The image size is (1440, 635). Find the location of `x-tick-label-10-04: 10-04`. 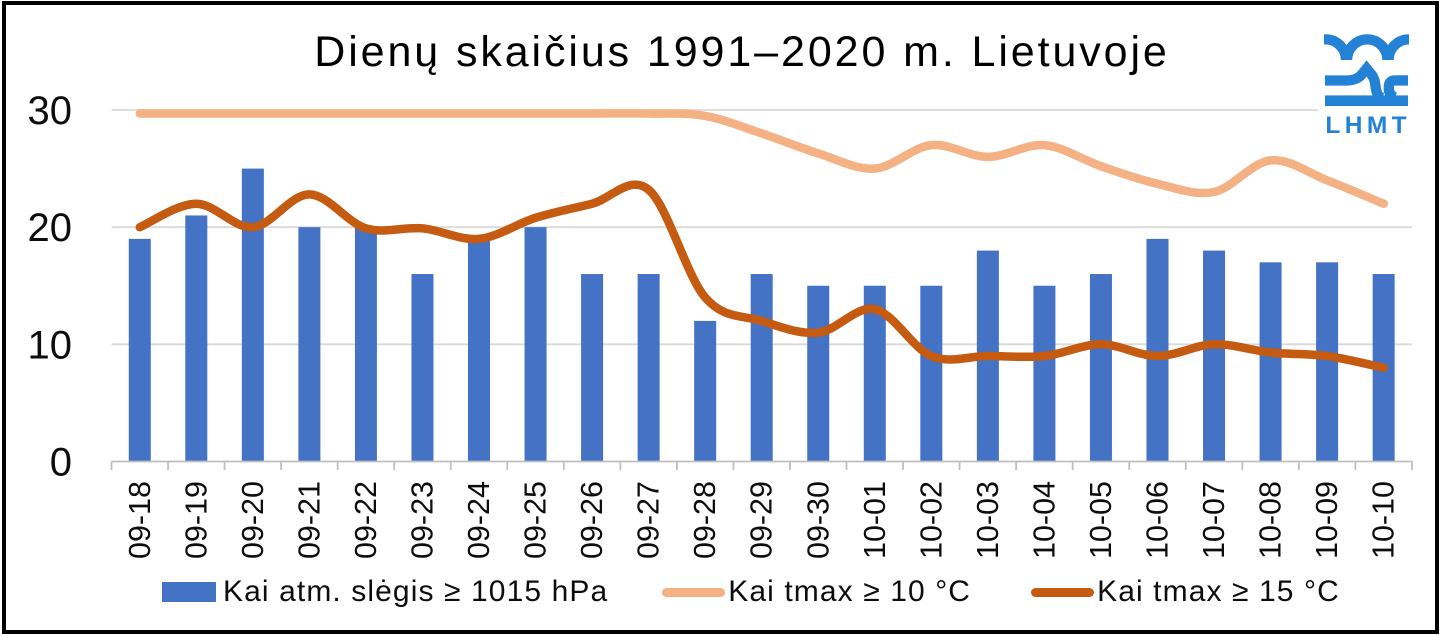

x-tick-label-10-04: 10-04 is located at coordinates (1044, 520).